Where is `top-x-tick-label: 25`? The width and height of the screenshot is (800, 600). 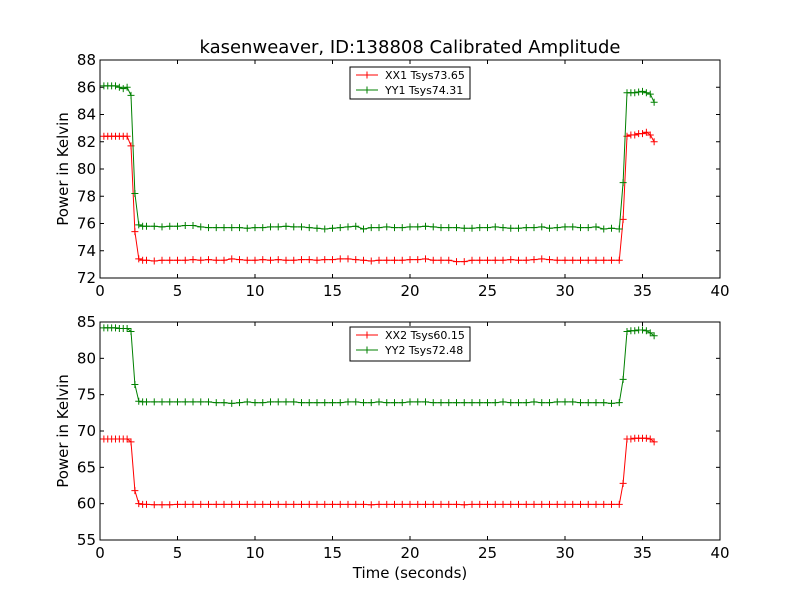 top-x-tick-label: 25 is located at coordinates (487, 291).